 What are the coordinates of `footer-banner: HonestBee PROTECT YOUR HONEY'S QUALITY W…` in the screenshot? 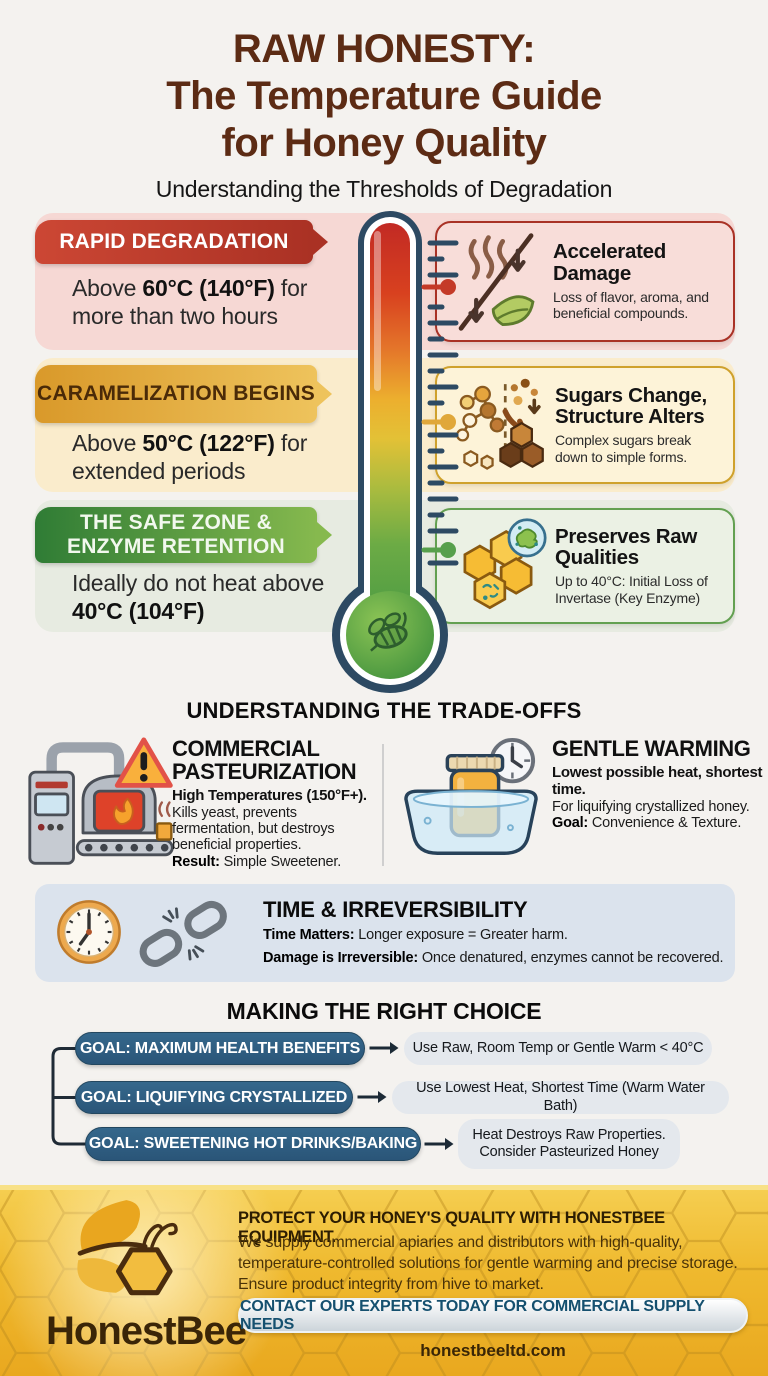 It's located at (384, 1280).